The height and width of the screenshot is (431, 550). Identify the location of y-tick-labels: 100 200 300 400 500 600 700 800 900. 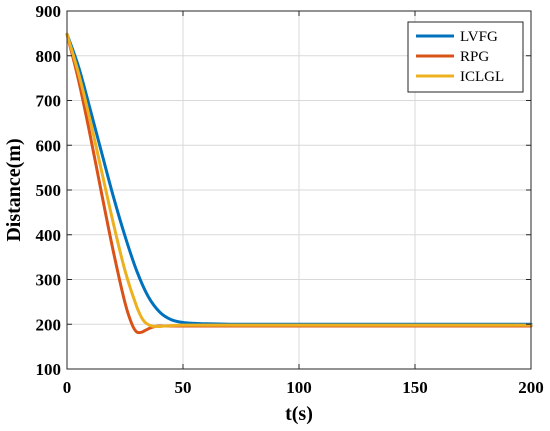
(49, 190).